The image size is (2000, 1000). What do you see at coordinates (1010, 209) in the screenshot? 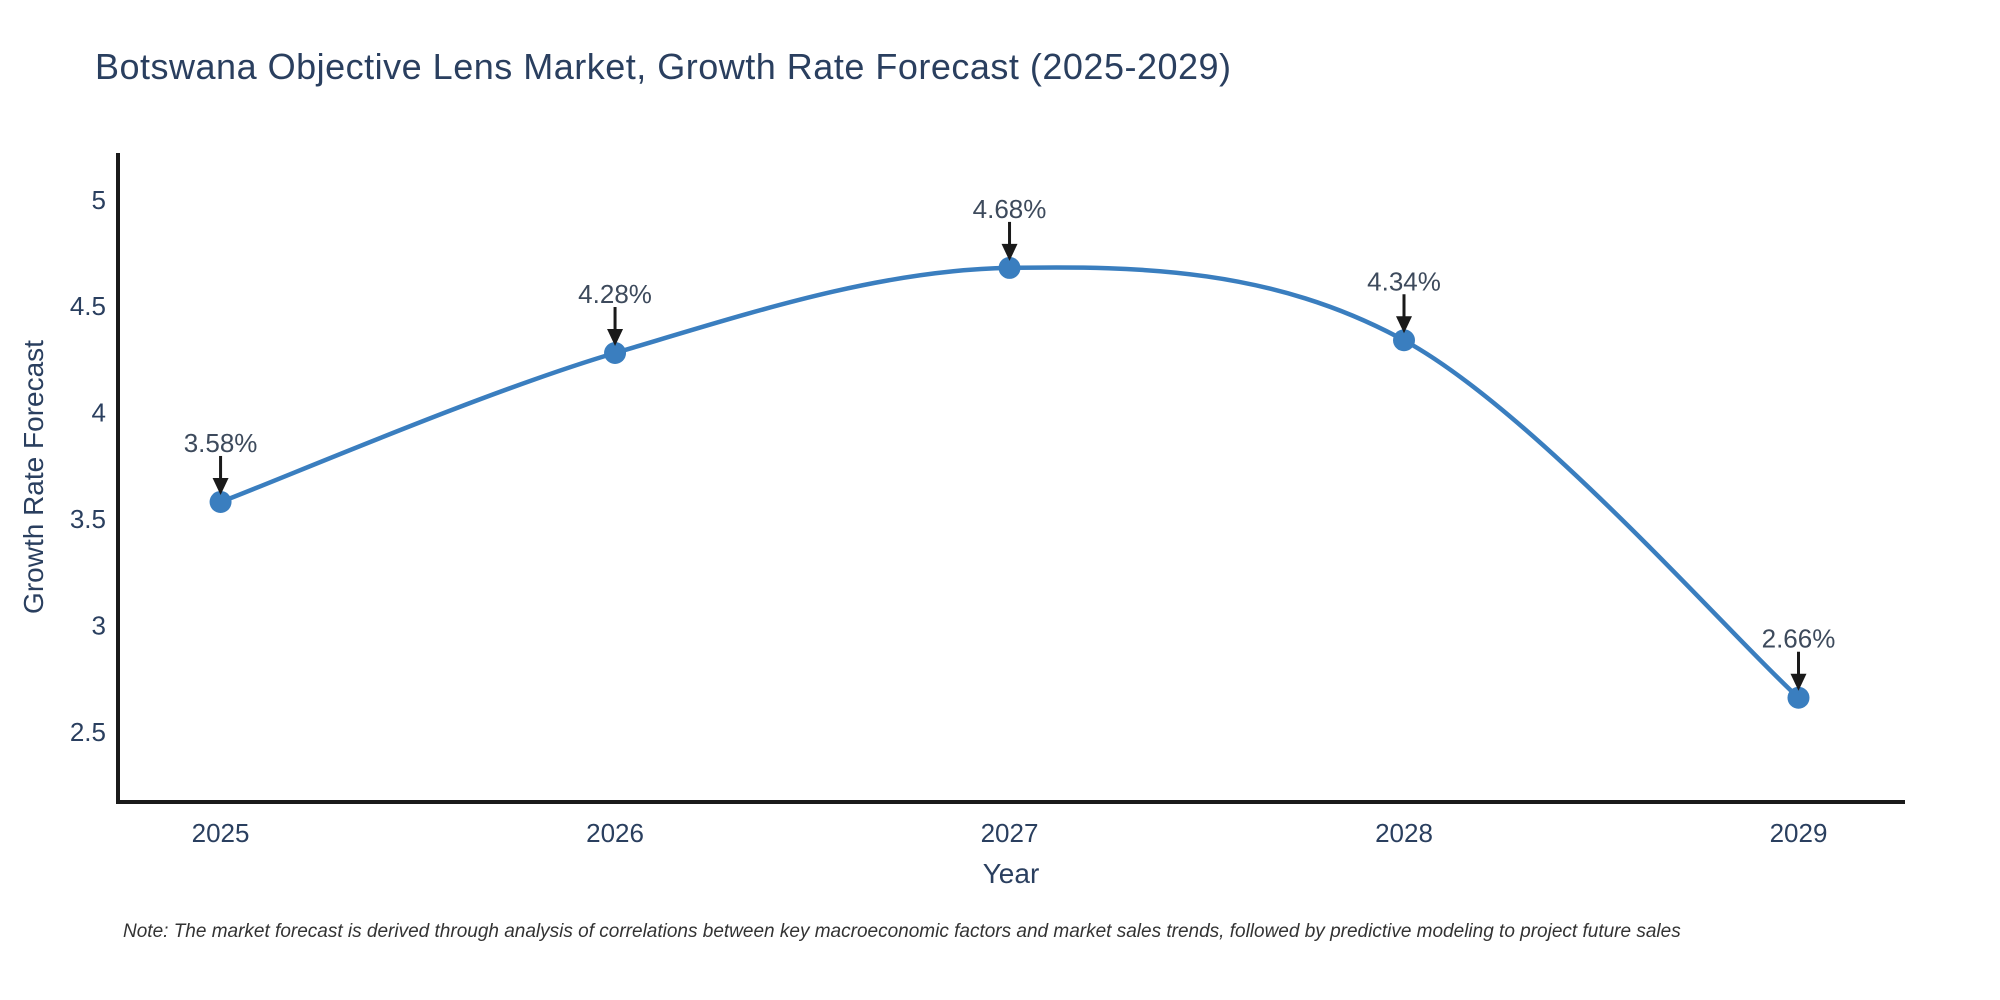
I see `data-point-label: 4.68%` at bounding box center [1010, 209].